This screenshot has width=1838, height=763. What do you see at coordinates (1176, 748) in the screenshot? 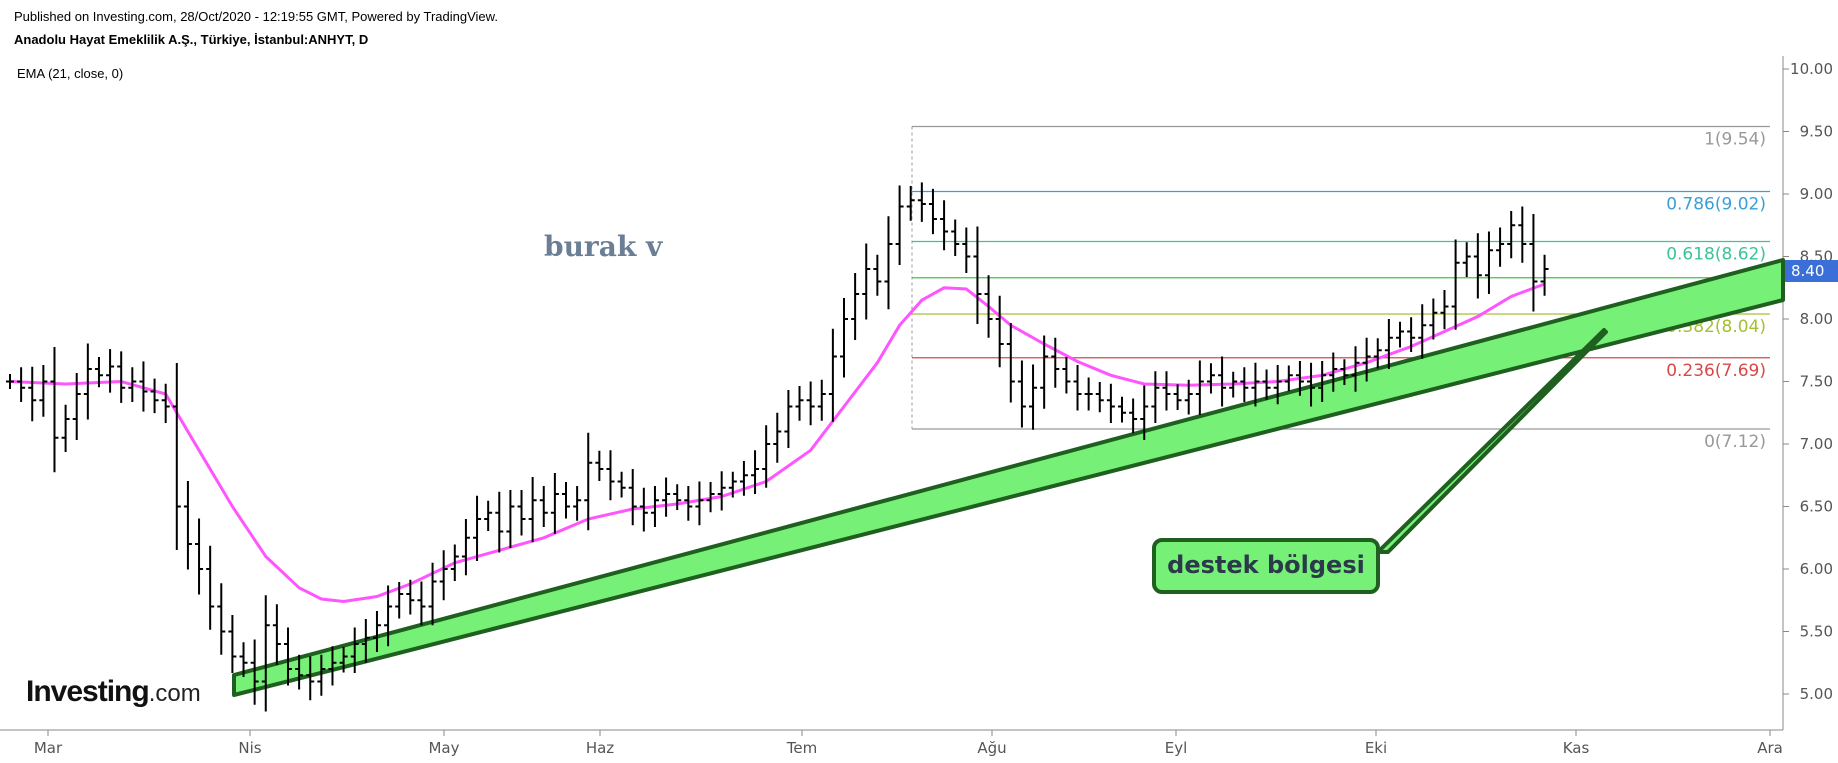
I see `time-tick-label: Eyl` at bounding box center [1176, 748].